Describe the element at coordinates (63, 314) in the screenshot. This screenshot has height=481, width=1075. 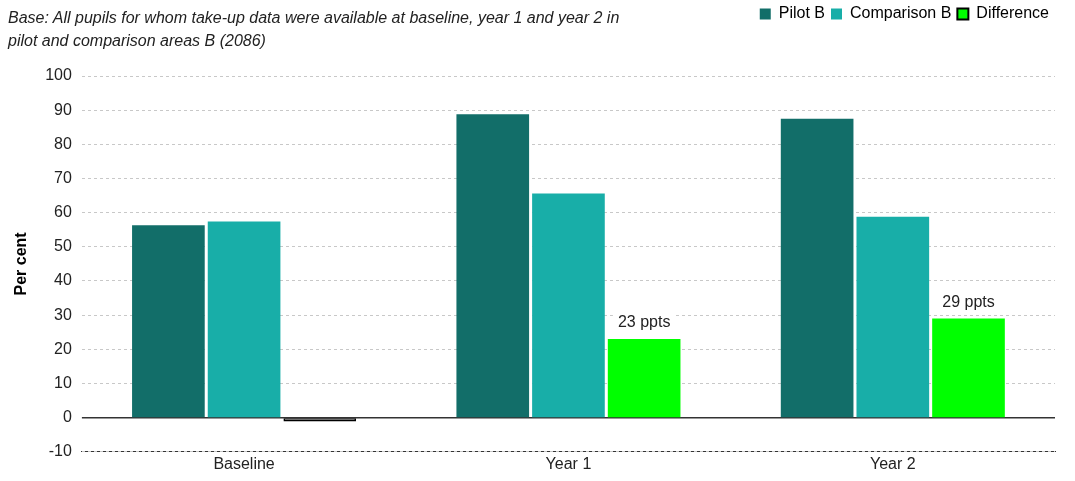
I see `y-tick-label: 30` at that location.